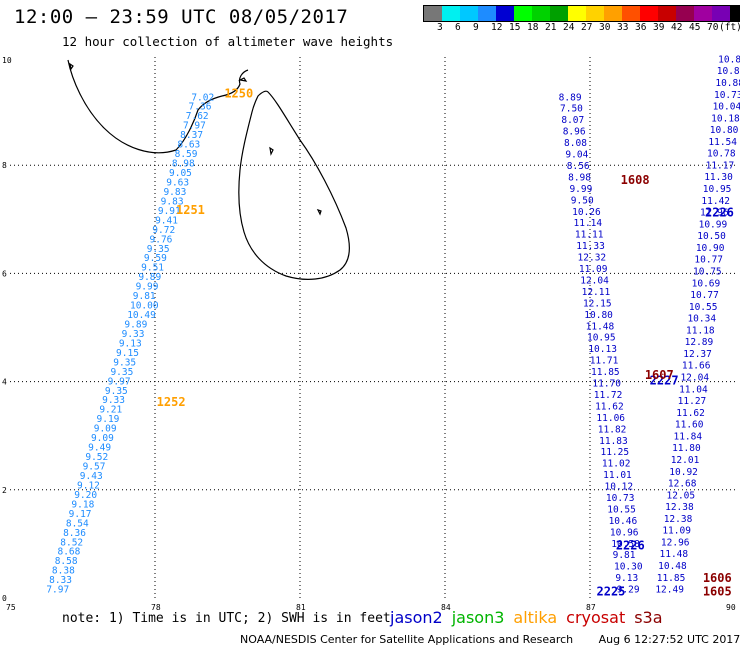 This screenshot has height=650, width=740. Describe the element at coordinates (7, 60) in the screenshot. I see `y-tick-label: 10` at that location.